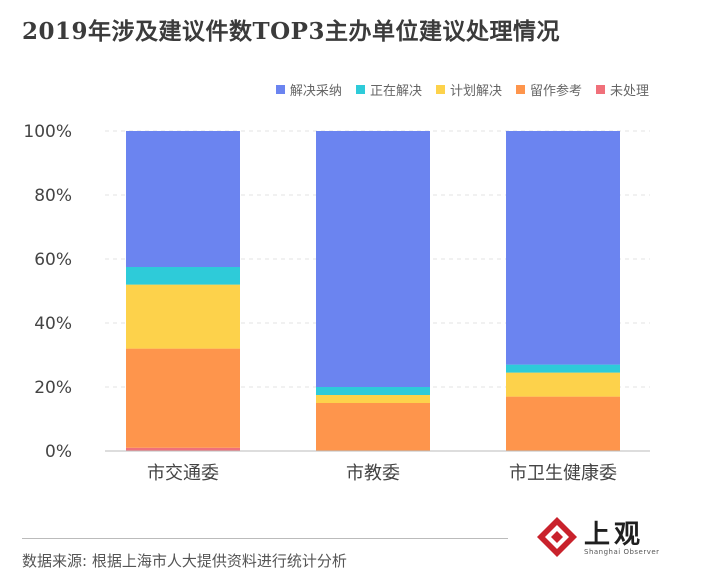  I want to click on x-tick-label: 市卫生健康委, so click(563, 473).